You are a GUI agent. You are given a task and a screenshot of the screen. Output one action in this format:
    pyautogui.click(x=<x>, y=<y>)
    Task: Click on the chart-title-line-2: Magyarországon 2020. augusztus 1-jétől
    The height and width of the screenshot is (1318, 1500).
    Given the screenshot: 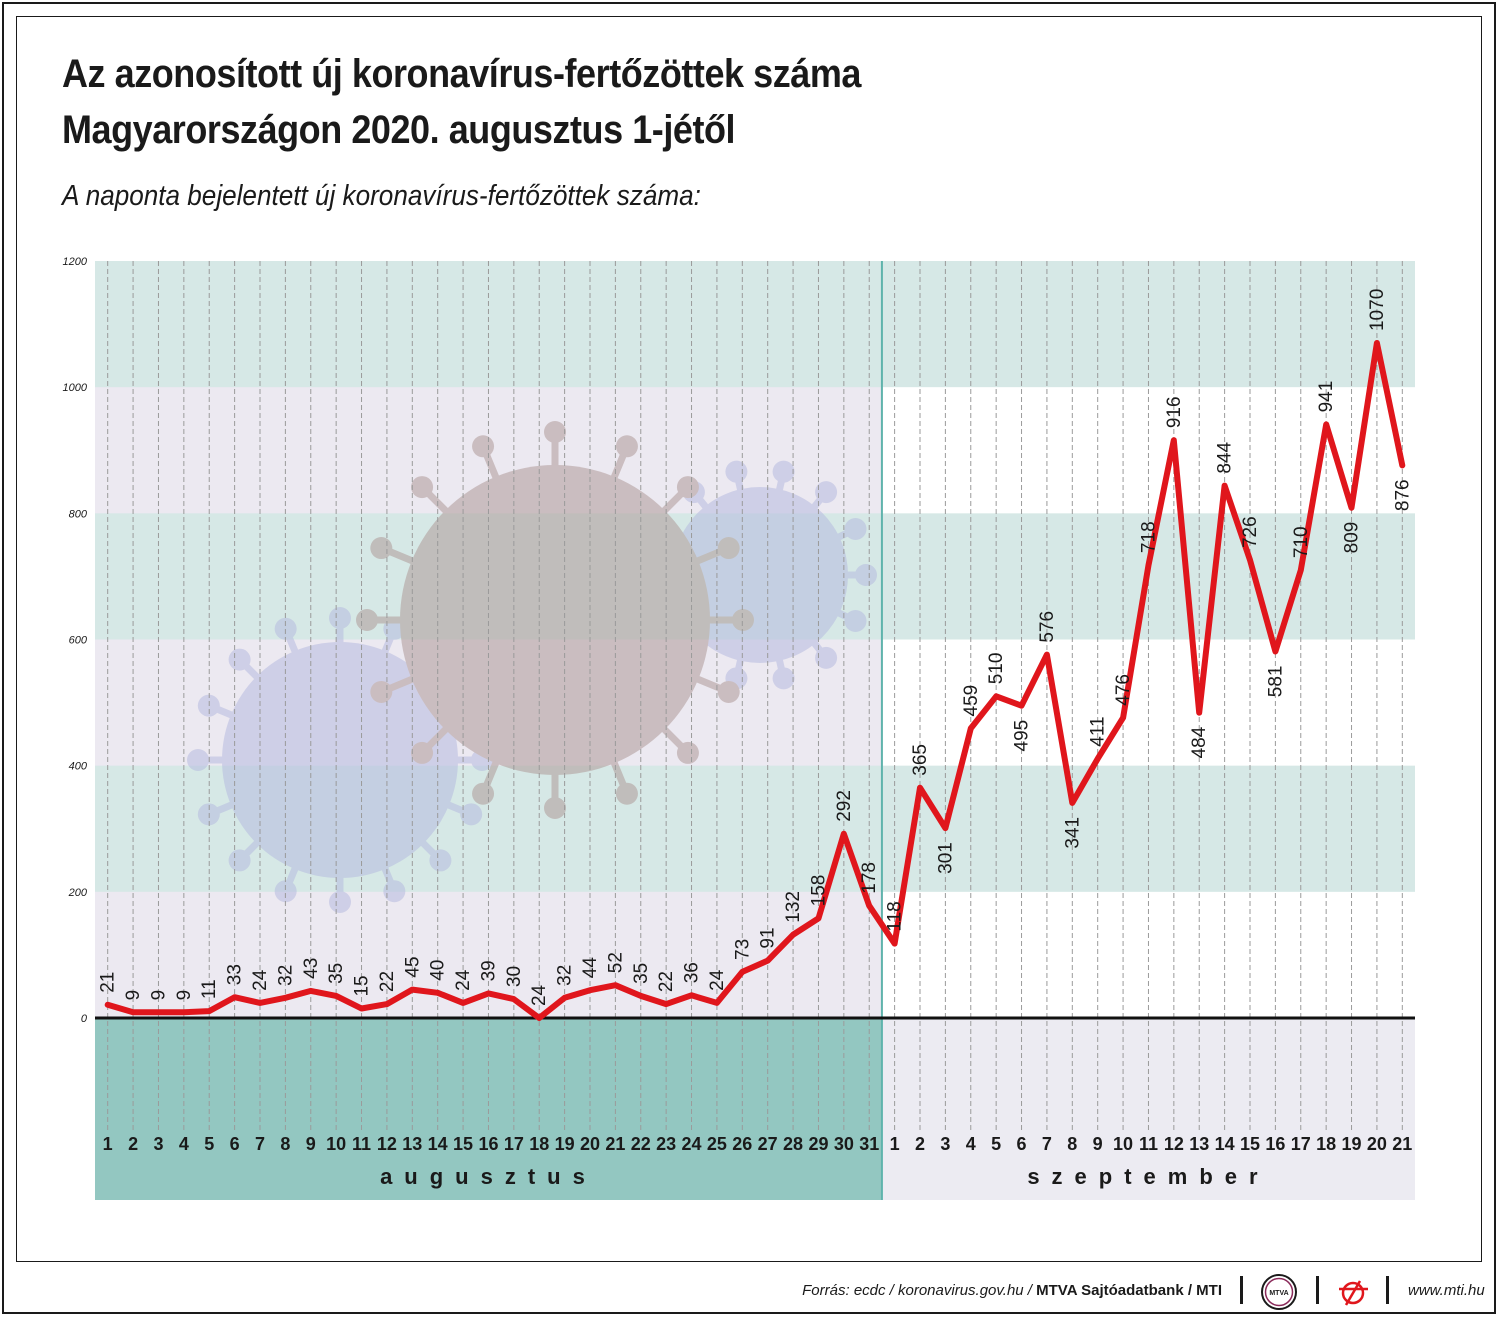 What is the action you would take?
    pyautogui.click(x=399, y=130)
    